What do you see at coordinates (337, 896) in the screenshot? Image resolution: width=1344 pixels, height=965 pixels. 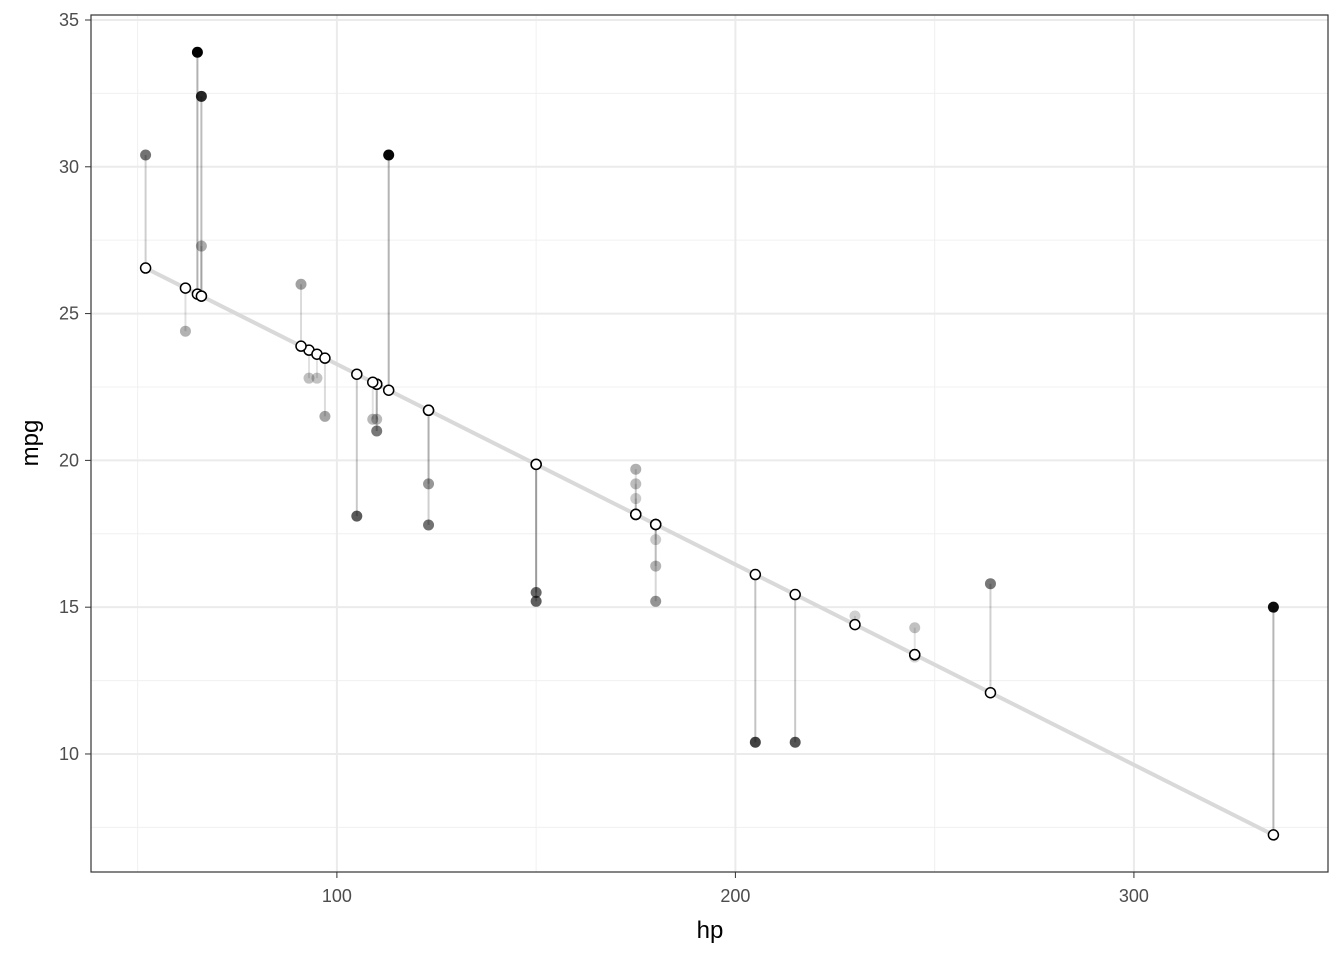 I see `x-tick-label: 100` at bounding box center [337, 896].